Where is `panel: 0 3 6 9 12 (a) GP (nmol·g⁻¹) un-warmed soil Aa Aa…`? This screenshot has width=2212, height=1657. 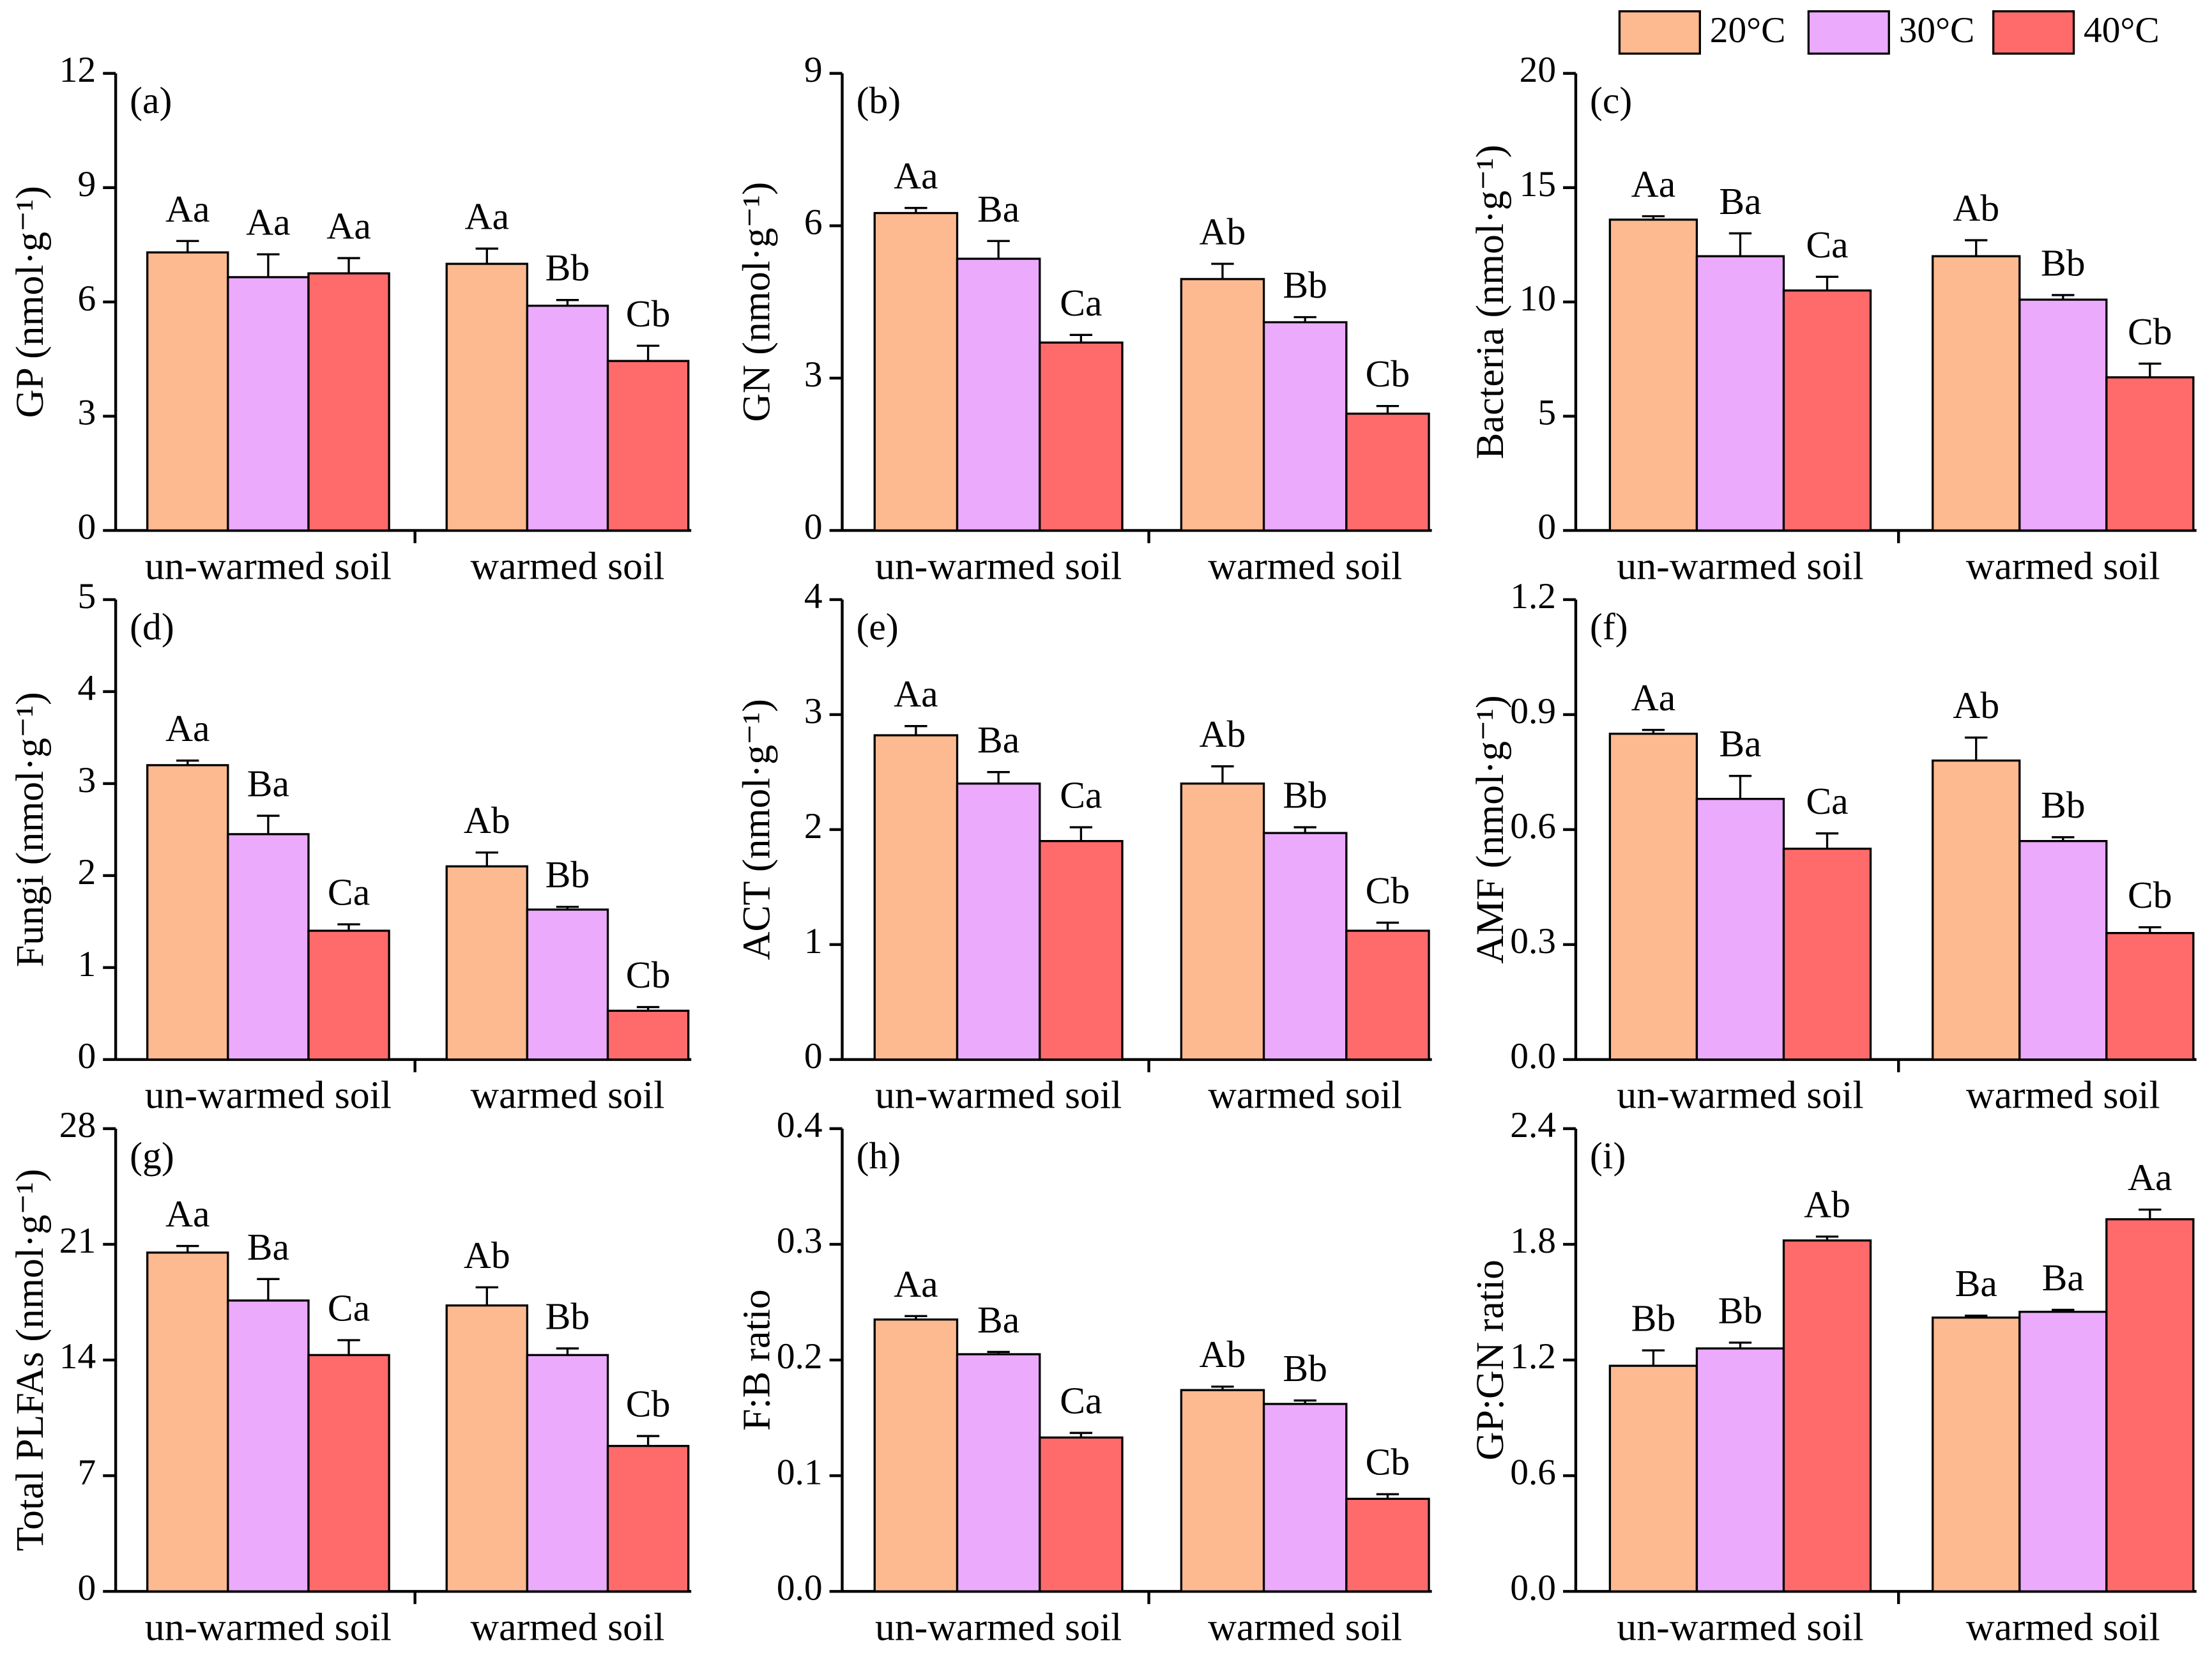
panel: 0 3 6 9 12 (a) GP (nmol·g⁻¹) un-warmed soil Aa Aa… is located at coordinates (350, 319).